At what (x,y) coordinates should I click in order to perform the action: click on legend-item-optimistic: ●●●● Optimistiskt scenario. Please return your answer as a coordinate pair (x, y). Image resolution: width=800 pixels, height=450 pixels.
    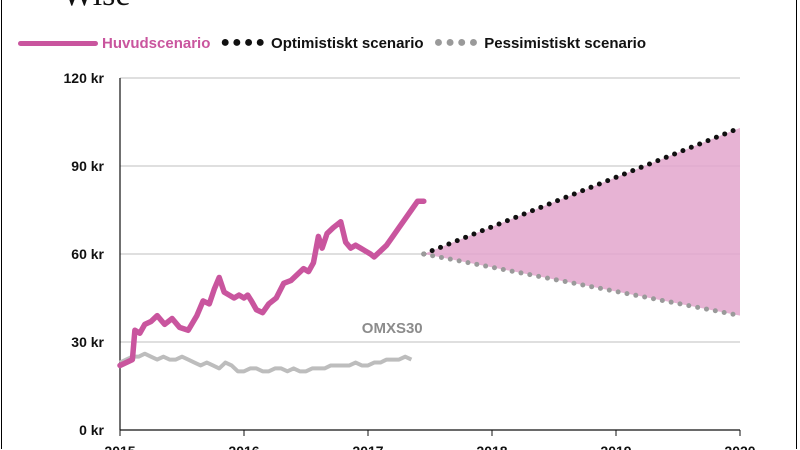
    Looking at the image, I should click on (321, 43).